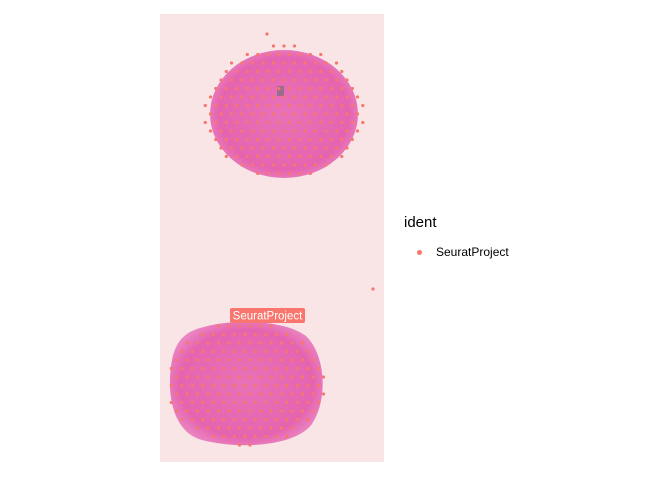 This screenshot has height=480, width=672. What do you see at coordinates (420, 222) in the screenshot?
I see `legend-title: ident` at bounding box center [420, 222].